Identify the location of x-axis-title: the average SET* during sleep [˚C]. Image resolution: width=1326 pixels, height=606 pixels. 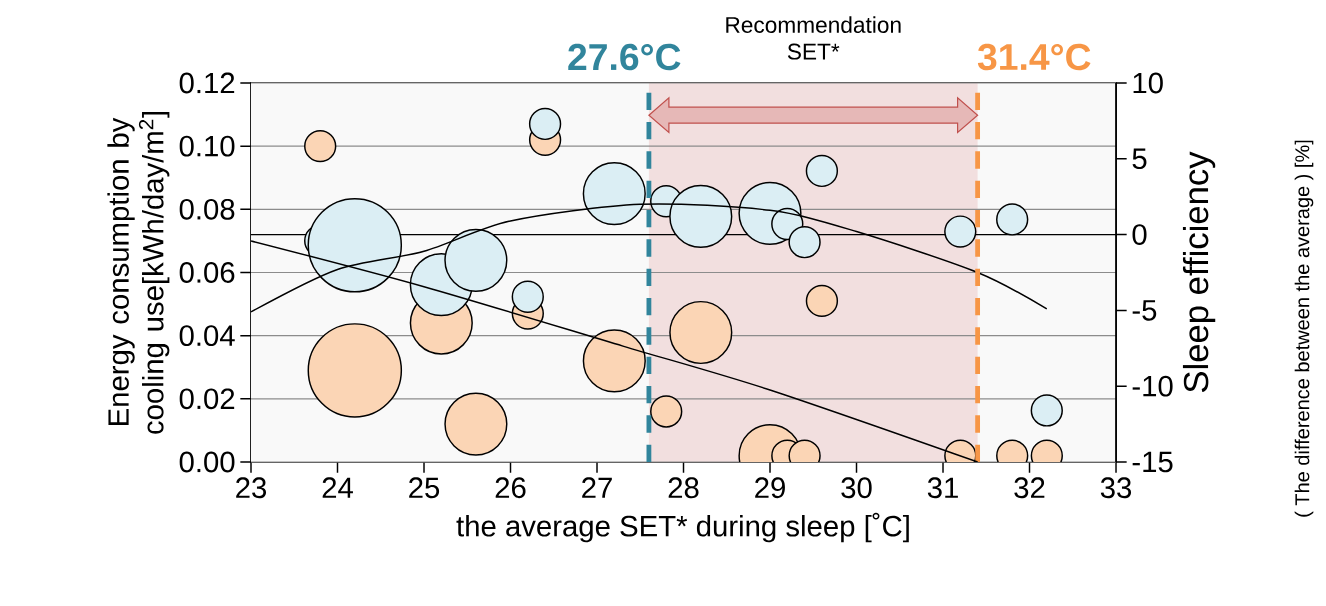
(682, 527).